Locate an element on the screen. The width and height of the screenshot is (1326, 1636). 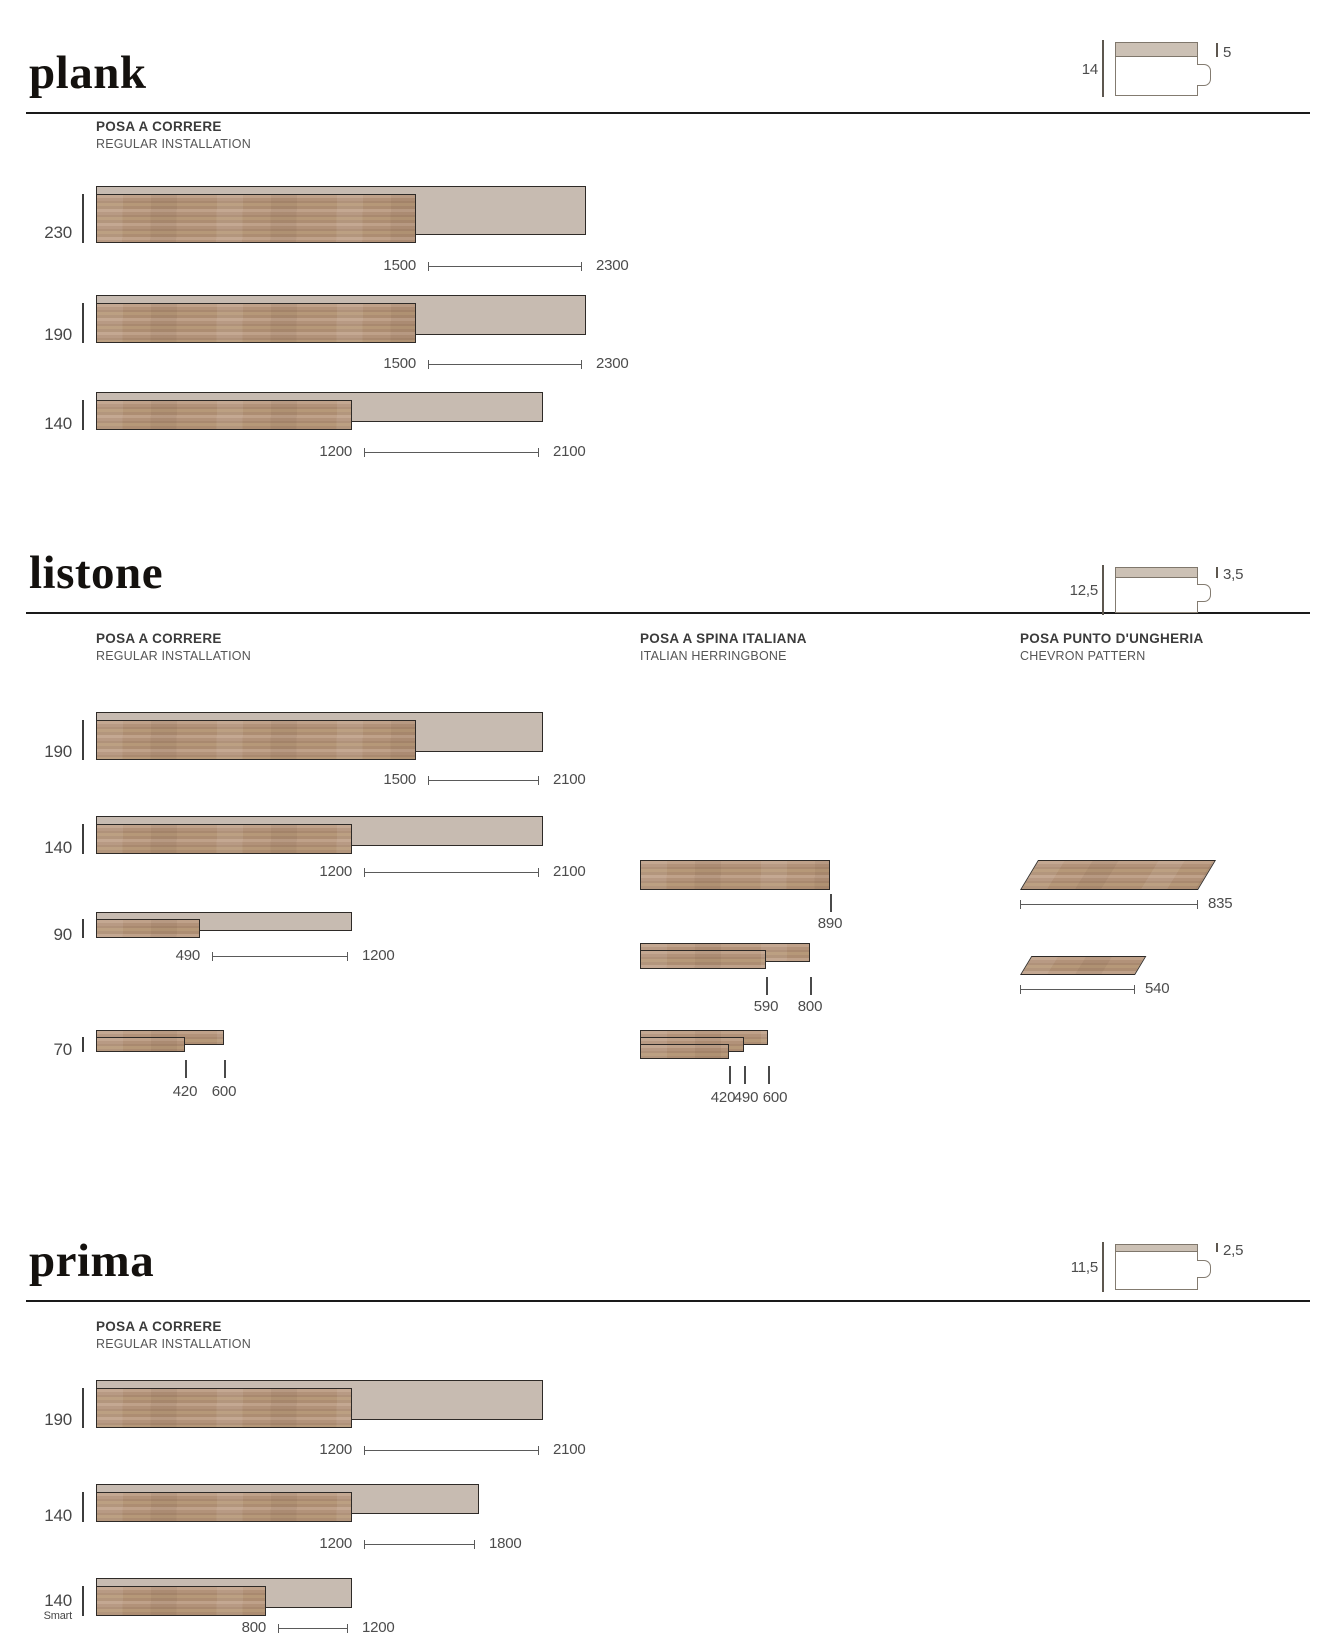
thickness-profile-plank: 14 5 is located at coordinates (1140, 71).